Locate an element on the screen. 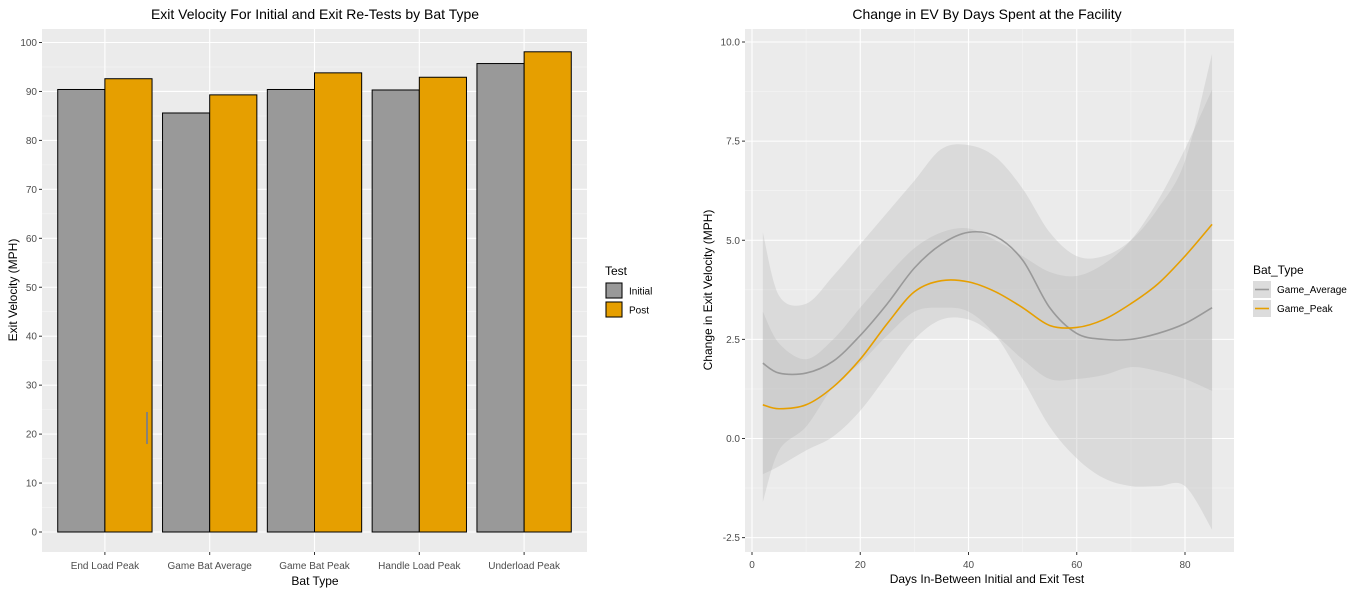 Image resolution: width=1347 pixels, height=602 pixels. line-legend-title: Bat_Type is located at coordinates (1278, 270).